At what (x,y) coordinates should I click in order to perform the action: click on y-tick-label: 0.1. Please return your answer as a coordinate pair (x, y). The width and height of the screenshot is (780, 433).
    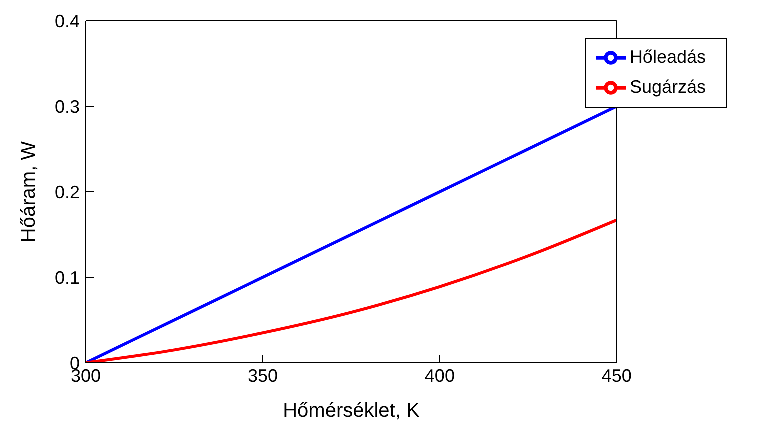
    Looking at the image, I should click on (67, 278).